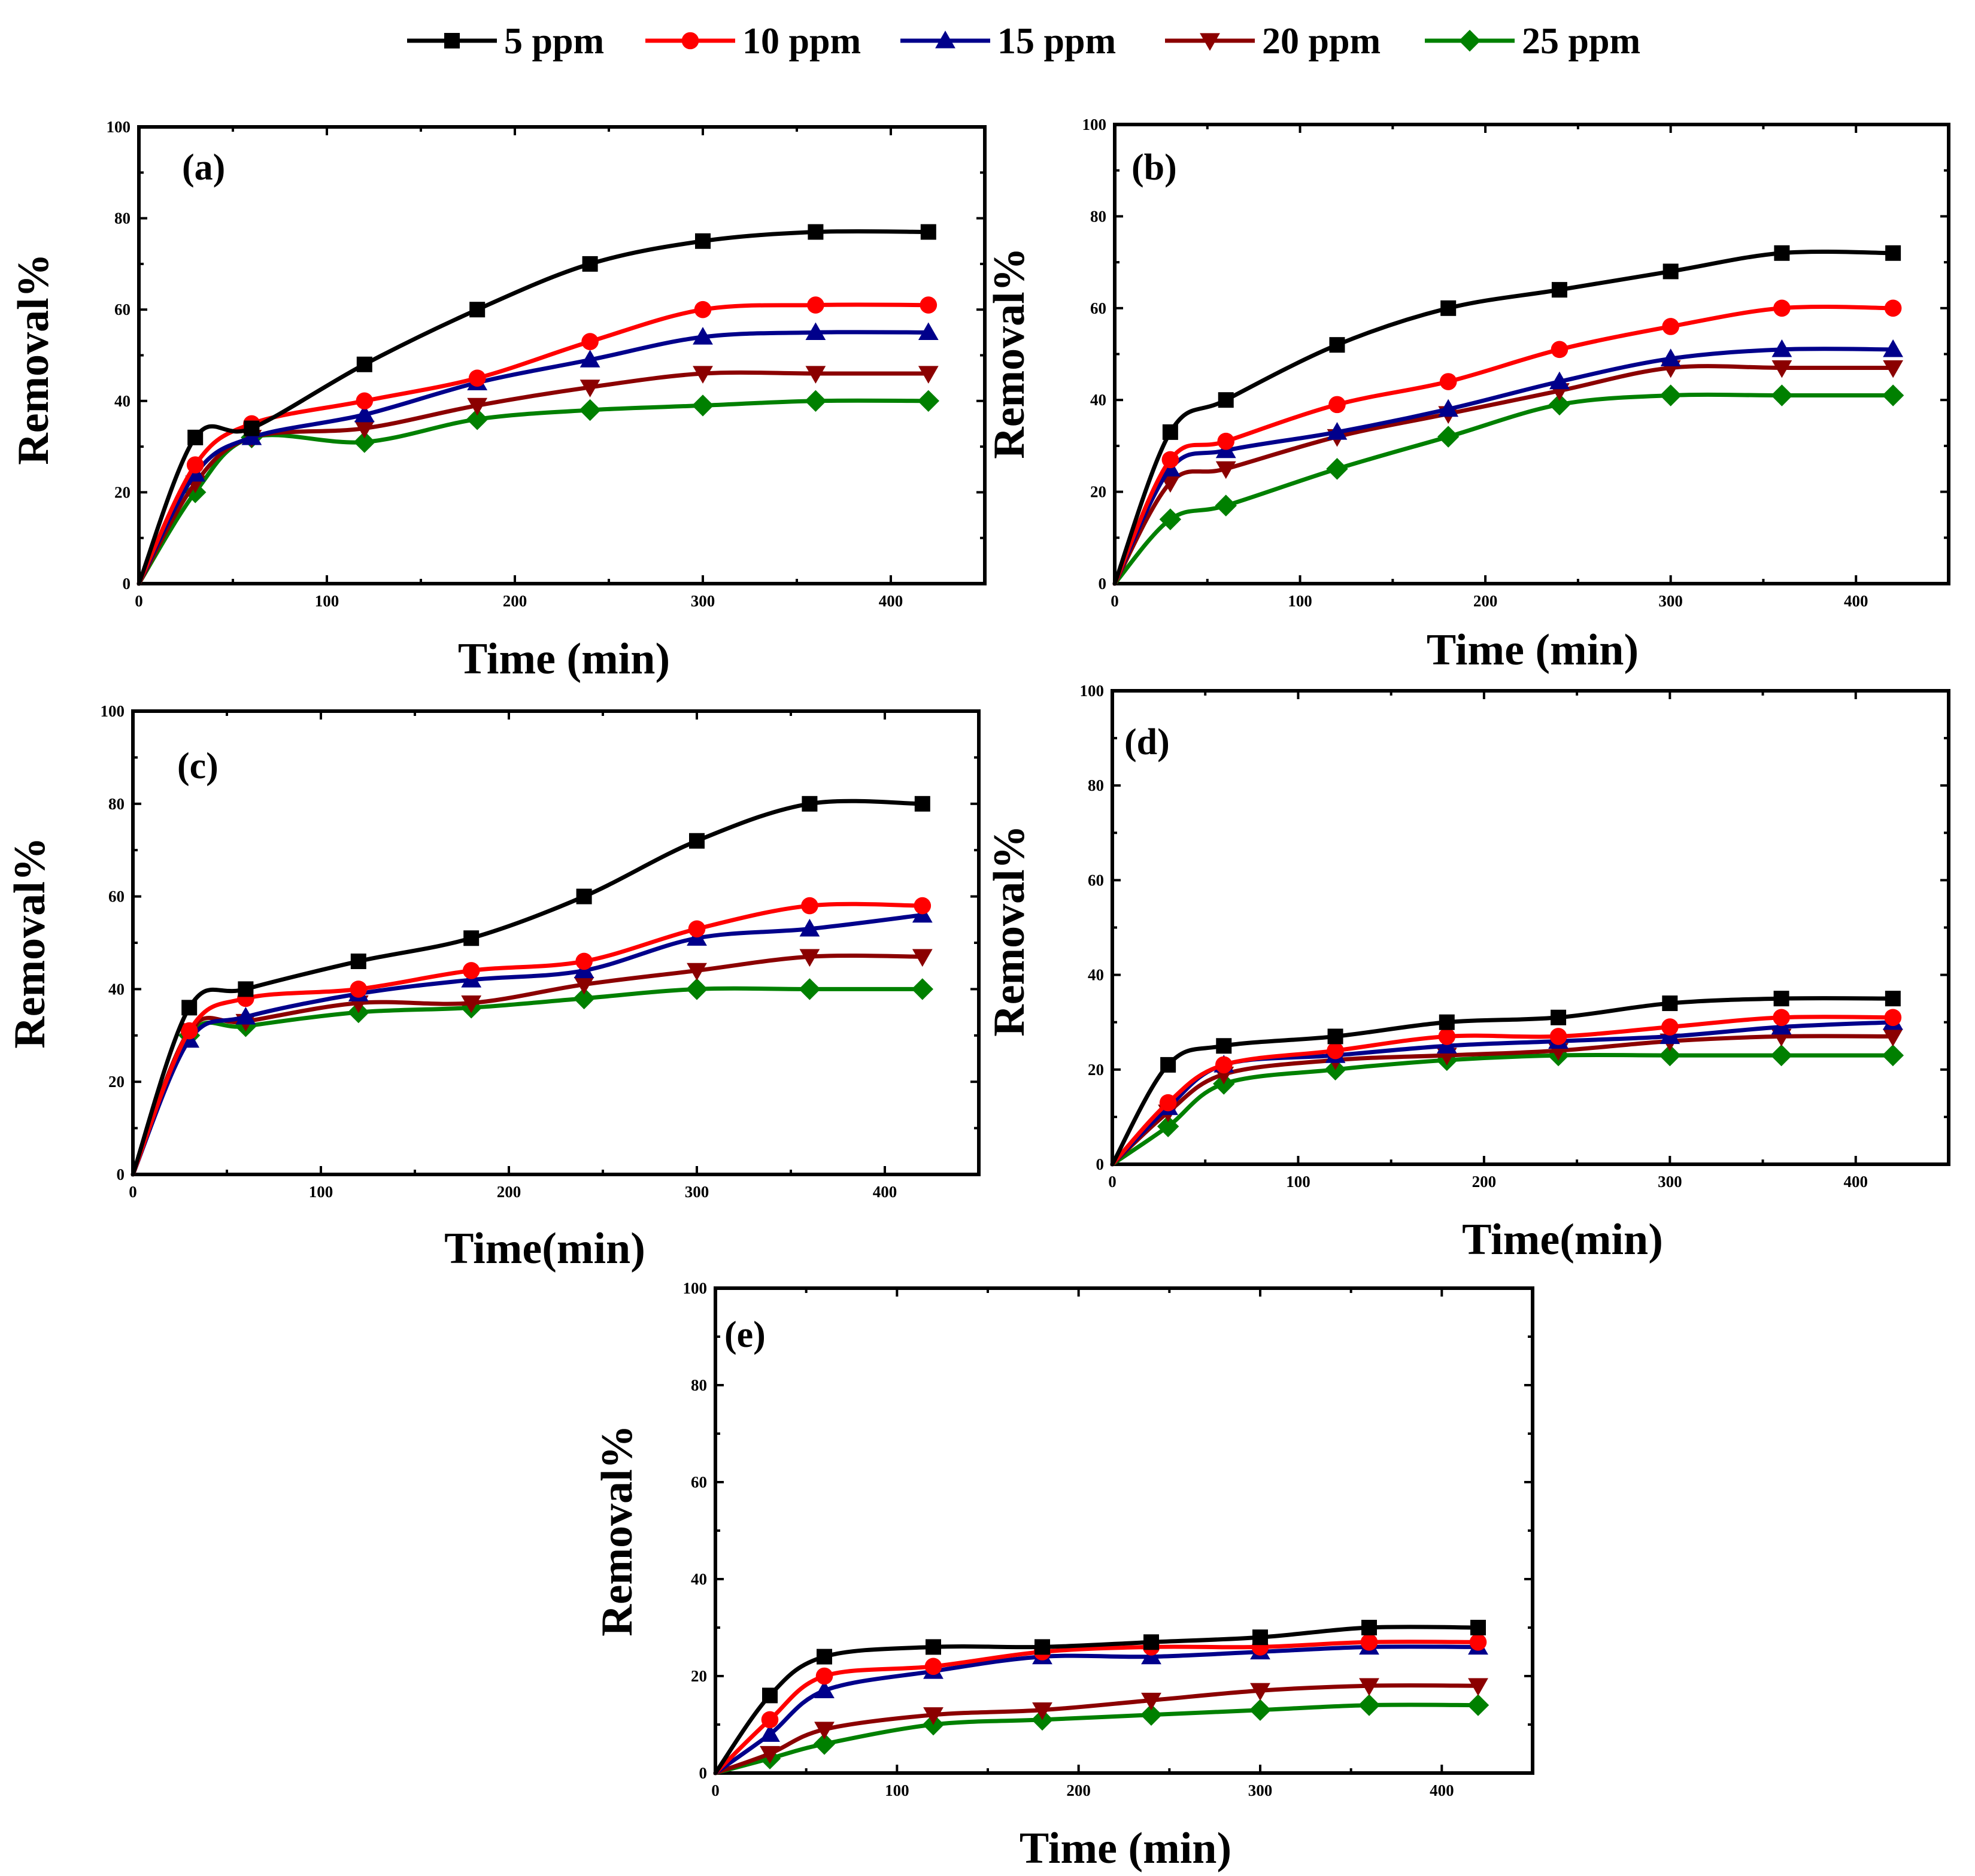  I want to click on y-tick-label: 0, so click(121, 1174).